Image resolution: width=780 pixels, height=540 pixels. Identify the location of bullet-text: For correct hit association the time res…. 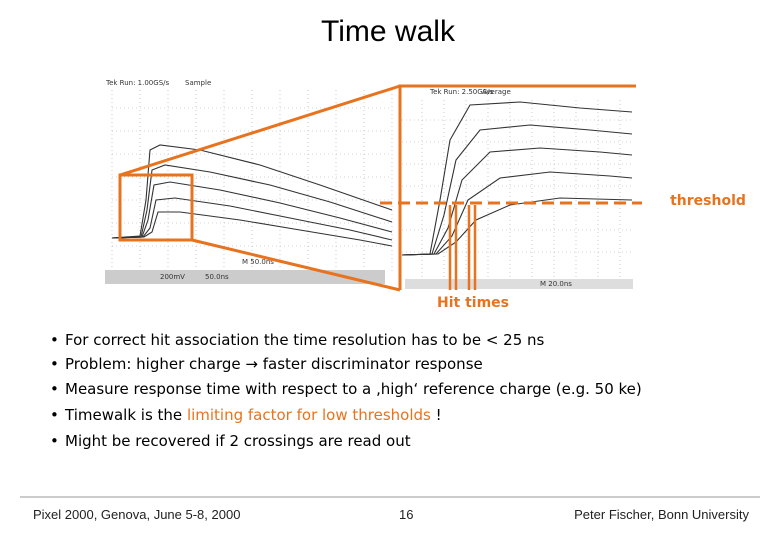
(305, 340).